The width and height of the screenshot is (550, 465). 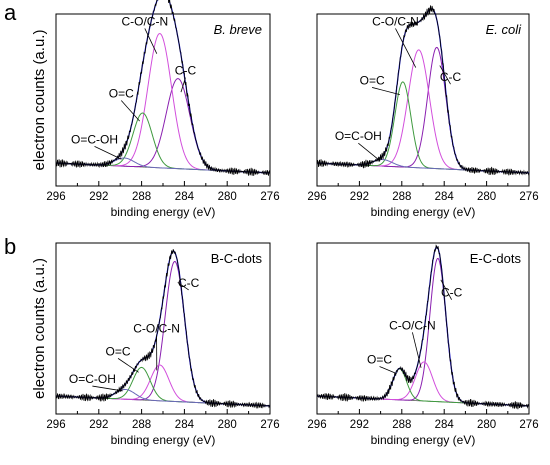 I want to click on panel-letter-a: a, so click(x=10, y=12).